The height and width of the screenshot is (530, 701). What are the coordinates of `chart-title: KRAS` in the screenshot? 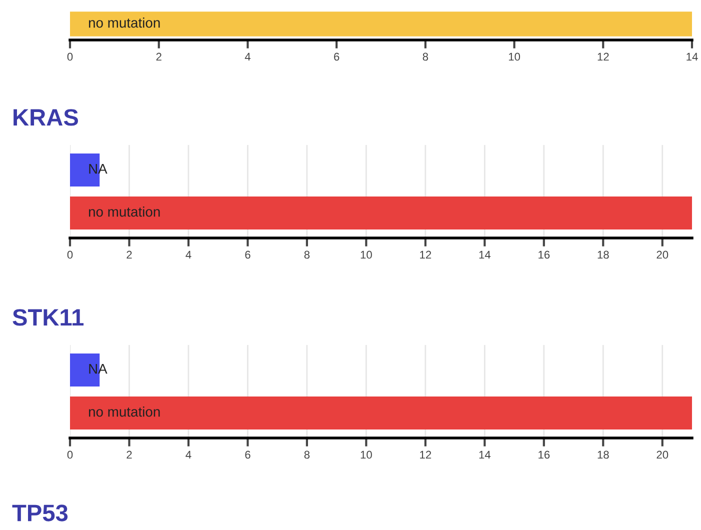 It's located at (46, 117).